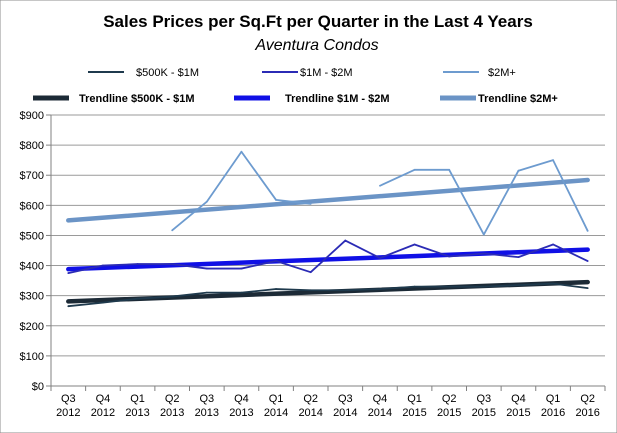 This screenshot has width=617, height=433. What do you see at coordinates (137, 406) in the screenshot?
I see `x-tick-label-2: Q1 2013` at bounding box center [137, 406].